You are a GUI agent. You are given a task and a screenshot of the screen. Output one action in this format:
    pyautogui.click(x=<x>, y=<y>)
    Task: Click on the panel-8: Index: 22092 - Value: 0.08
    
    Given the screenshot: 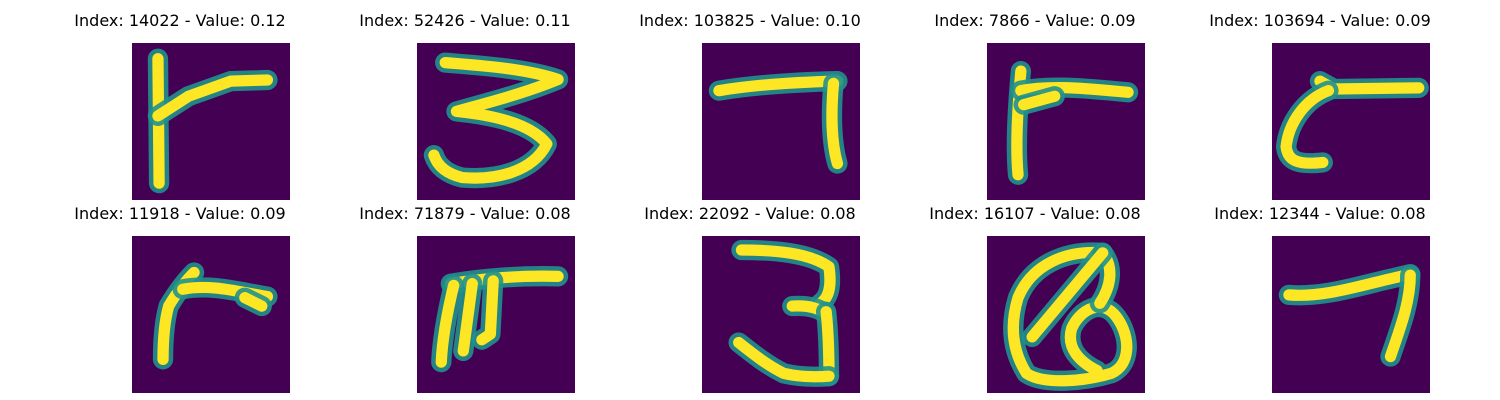 What is the action you would take?
    pyautogui.click(x=750, y=297)
    